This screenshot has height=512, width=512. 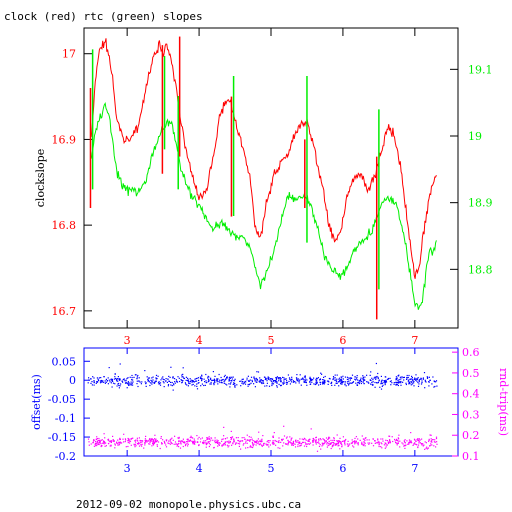 I want to click on bottom-y-left-tick-label: -0.15, so click(x=62, y=437).